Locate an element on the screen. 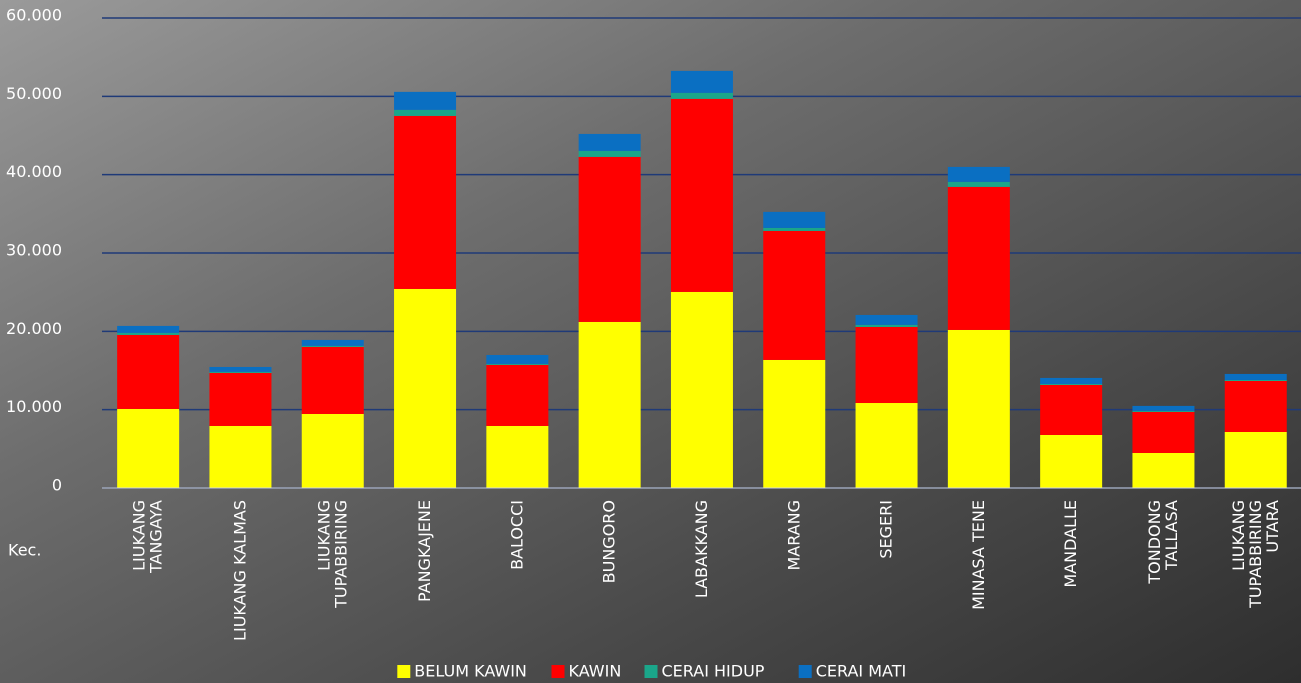 The height and width of the screenshot is (683, 1301). x-tick-label: LIUKANG TUPABBIRING UTARA is located at coordinates (1254, 556).